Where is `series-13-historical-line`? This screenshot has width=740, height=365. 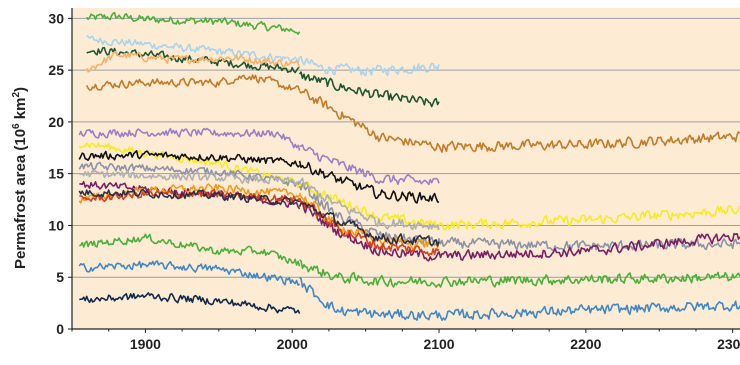
series-13-historical-line is located at coordinates (189, 197).